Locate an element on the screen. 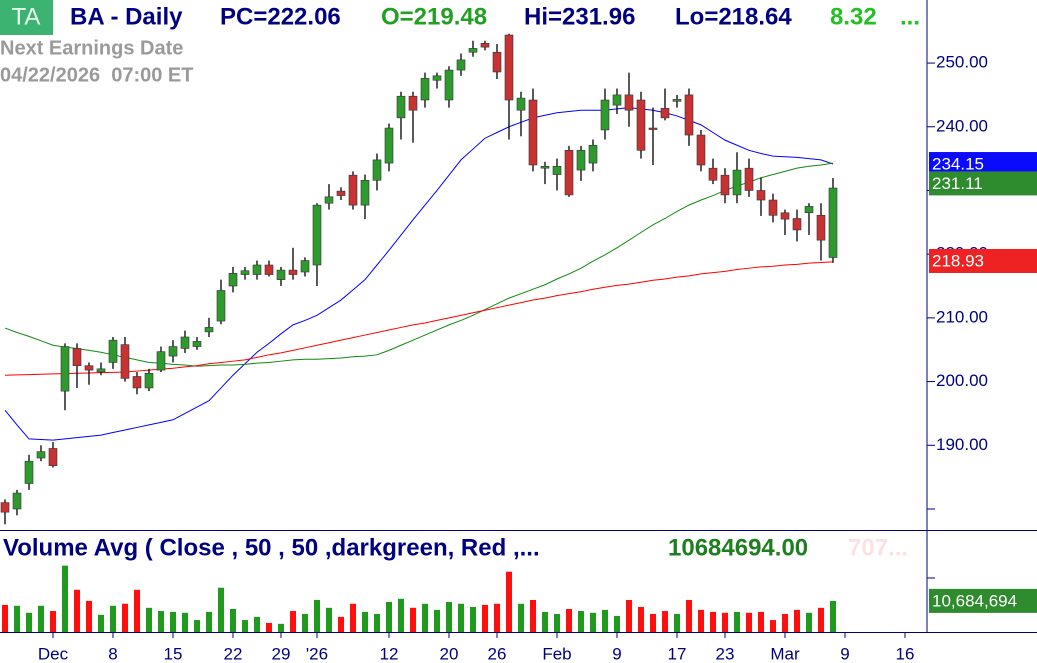  x-tick-label: 22 is located at coordinates (233, 653).